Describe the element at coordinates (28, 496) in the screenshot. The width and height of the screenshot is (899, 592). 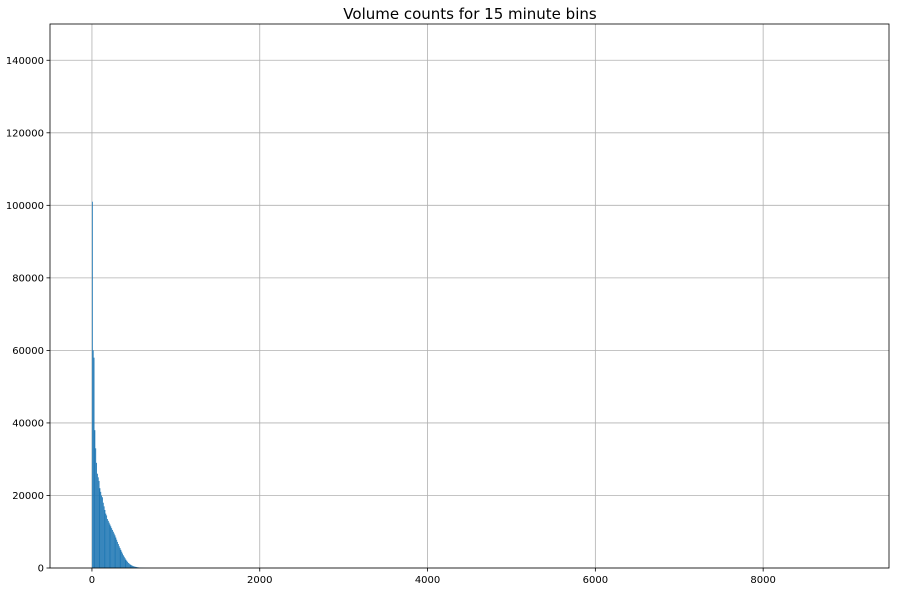
I see `y-tick-label: 20000` at that location.